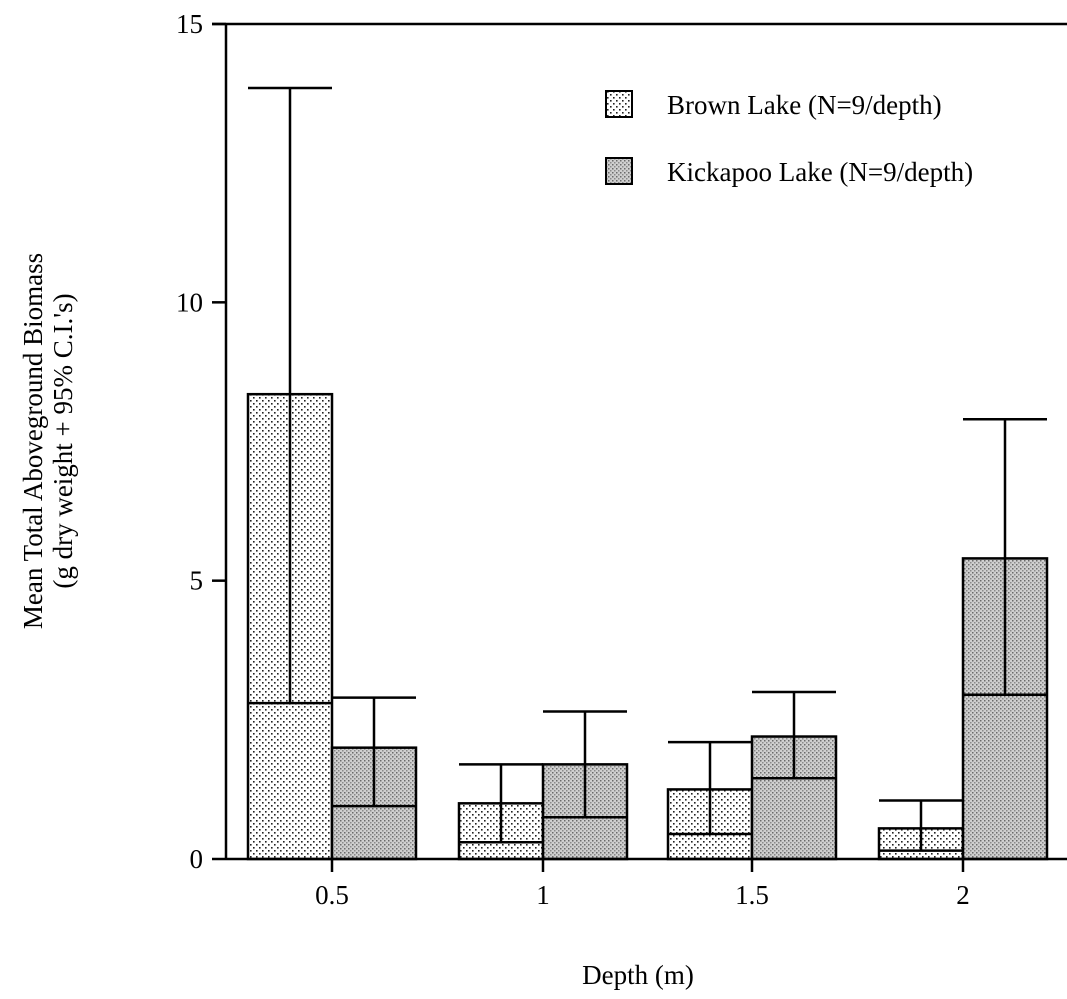 The width and height of the screenshot is (1067, 999). I want to click on x-tick-label: 1.5, so click(752, 895).